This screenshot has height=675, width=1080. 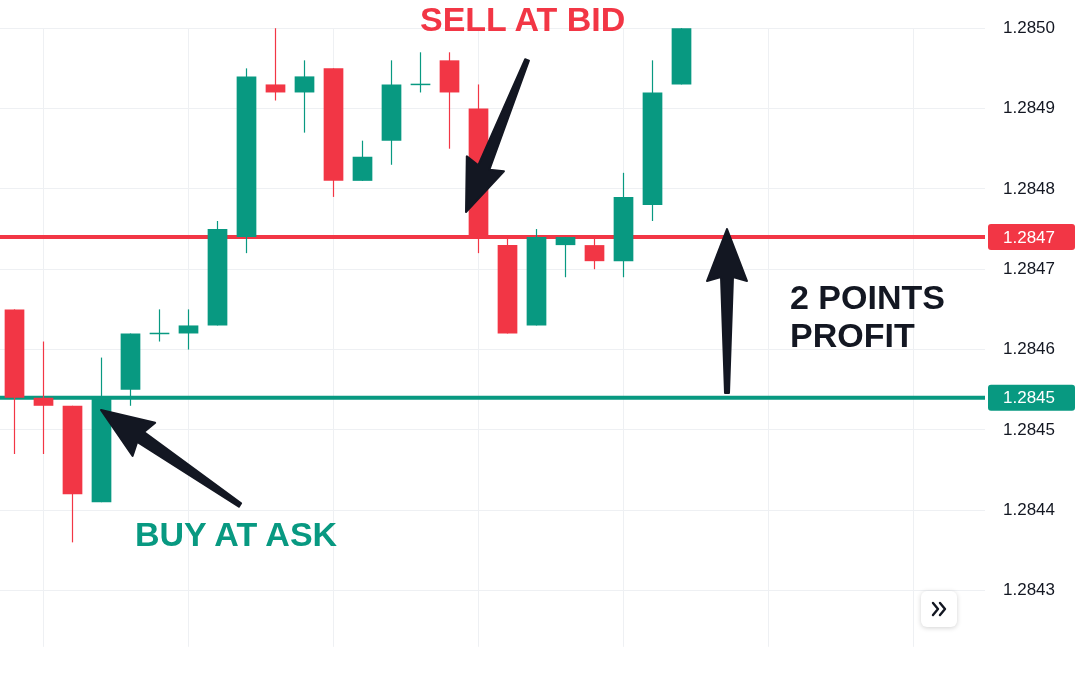 I want to click on y-tick-label: 1.2845, so click(x=1029, y=429).